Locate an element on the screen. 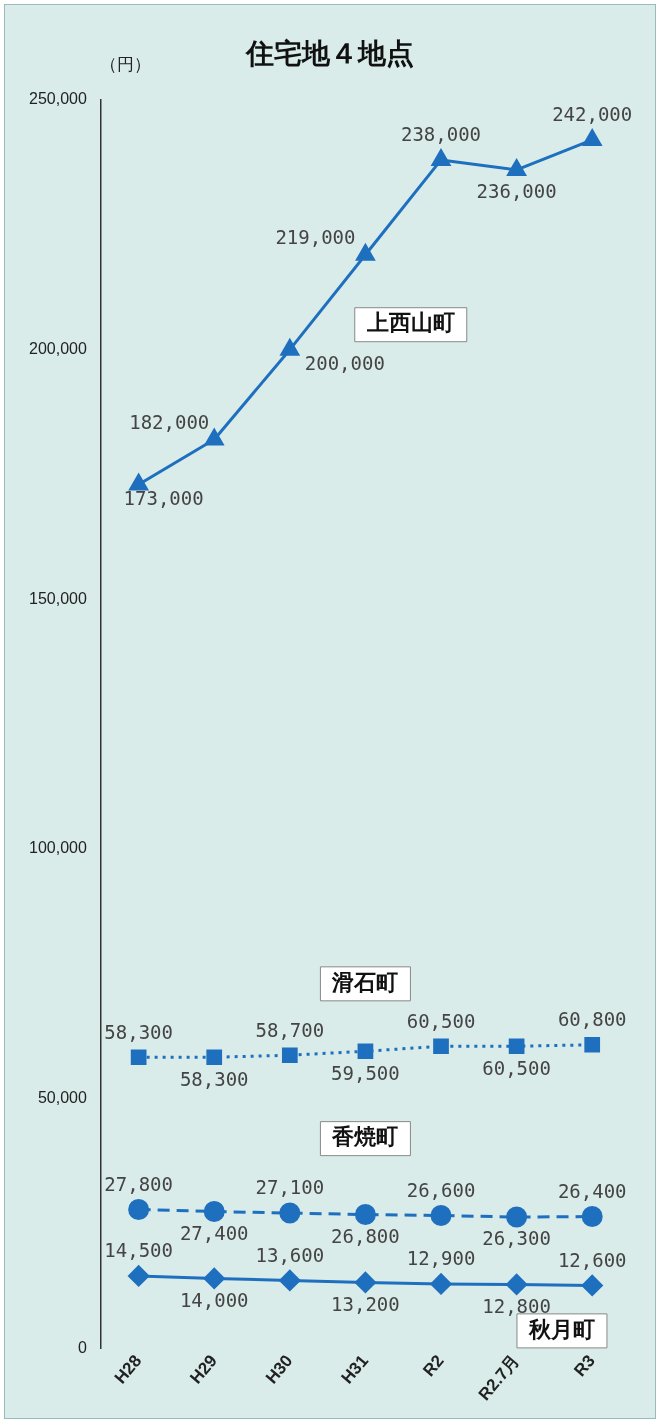 This screenshot has height=1421, width=658. x-tick-label: H31 is located at coordinates (355, 1369).